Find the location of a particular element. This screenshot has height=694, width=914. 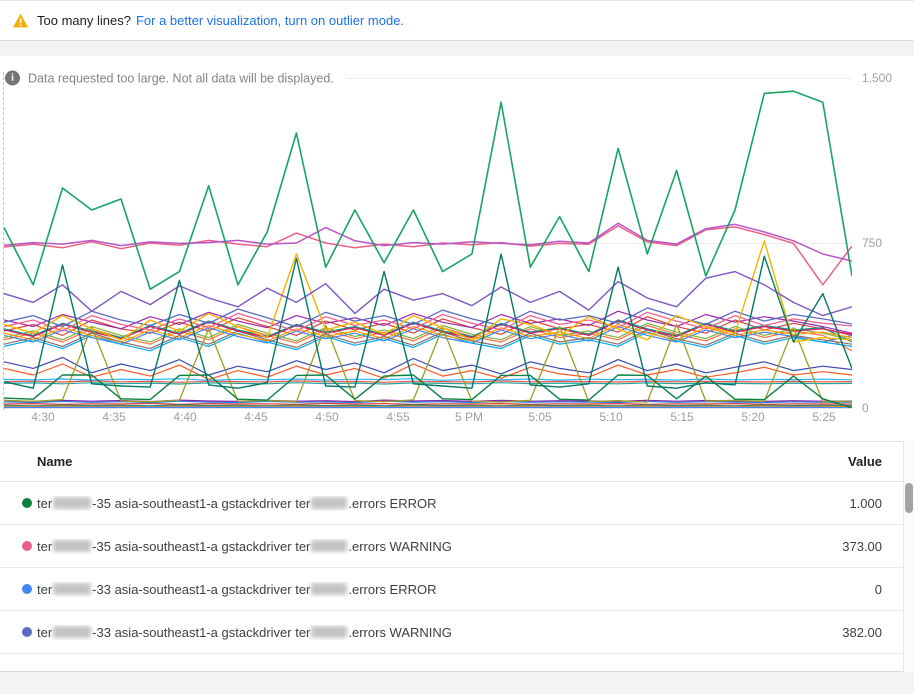

warning-icon is located at coordinates (20, 20).